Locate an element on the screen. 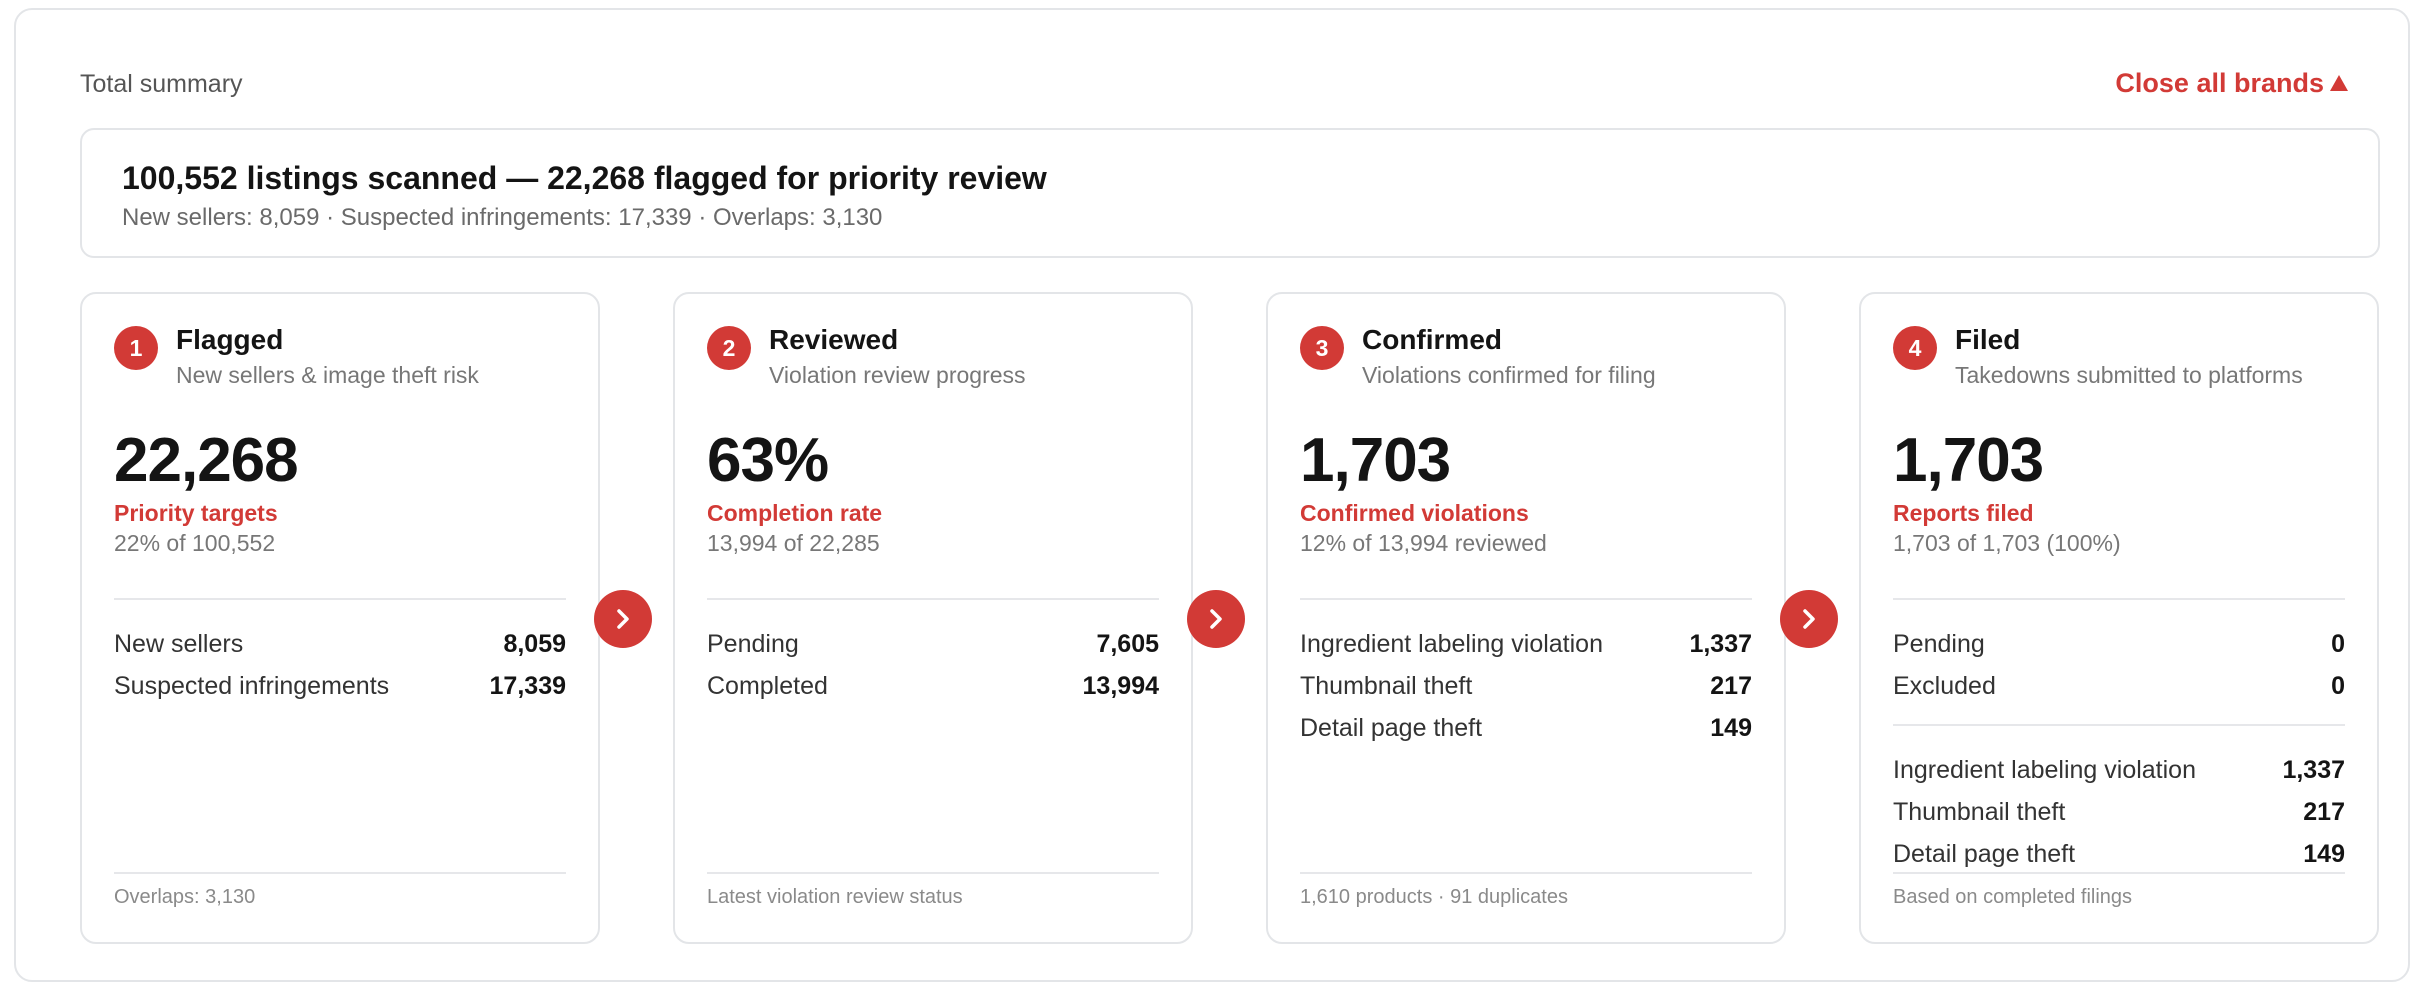 This screenshot has height=996, width=2426. step-title: Confirmed is located at coordinates (1432, 339).